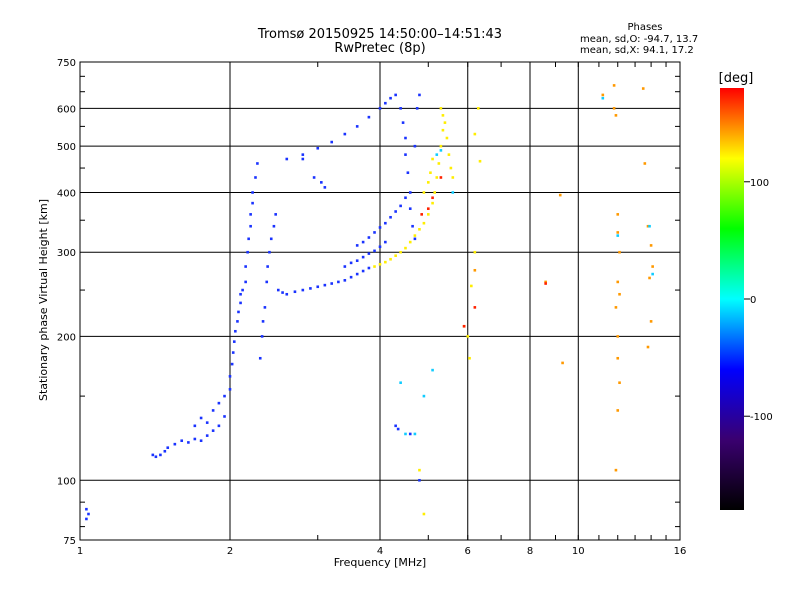 Image resolution: width=800 pixels, height=604 pixels. What do you see at coordinates (379, 34) in the screenshot?
I see `chart-title: Tromsø 20150925 14:50:00–14:51:43` at bounding box center [379, 34].